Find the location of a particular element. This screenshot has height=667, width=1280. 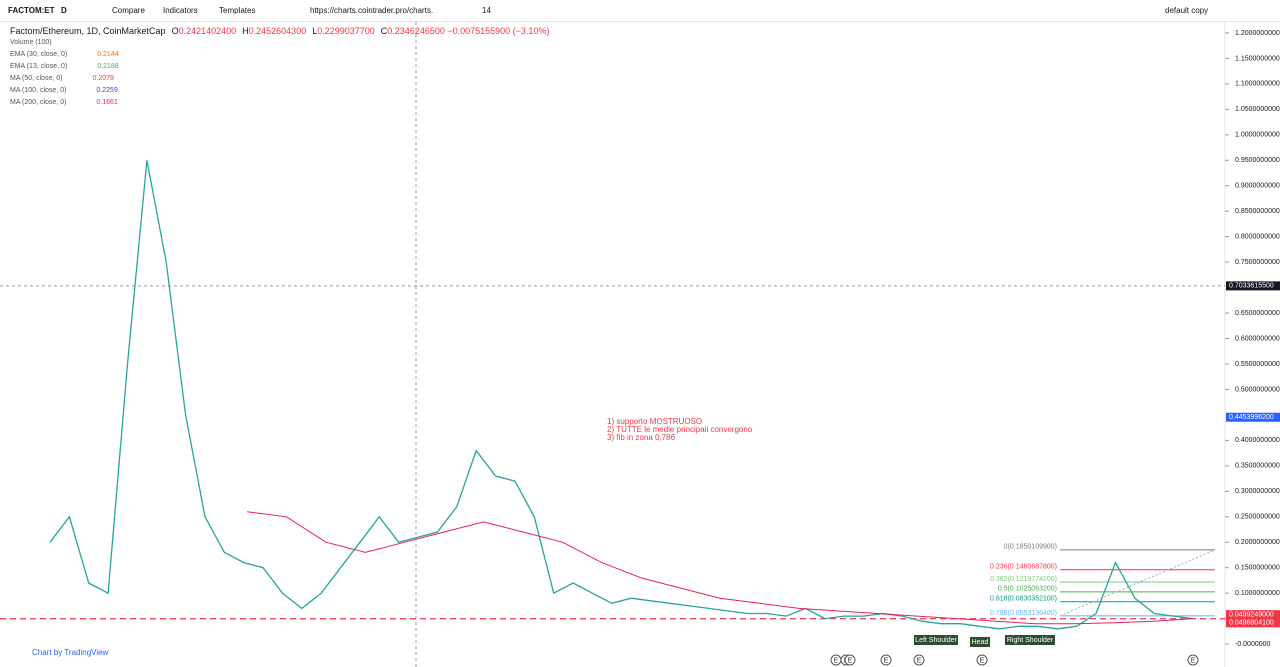

y-tick-label: 0.7500000000 is located at coordinates (1257, 262).